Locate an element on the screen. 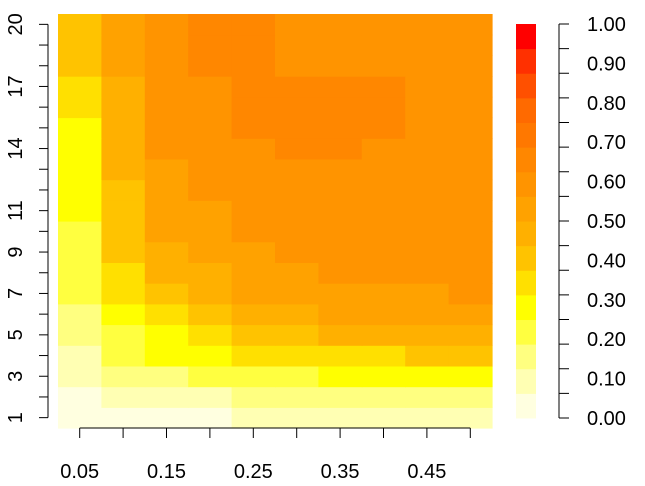  x-tick-label: 0.05 is located at coordinates (79, 472).